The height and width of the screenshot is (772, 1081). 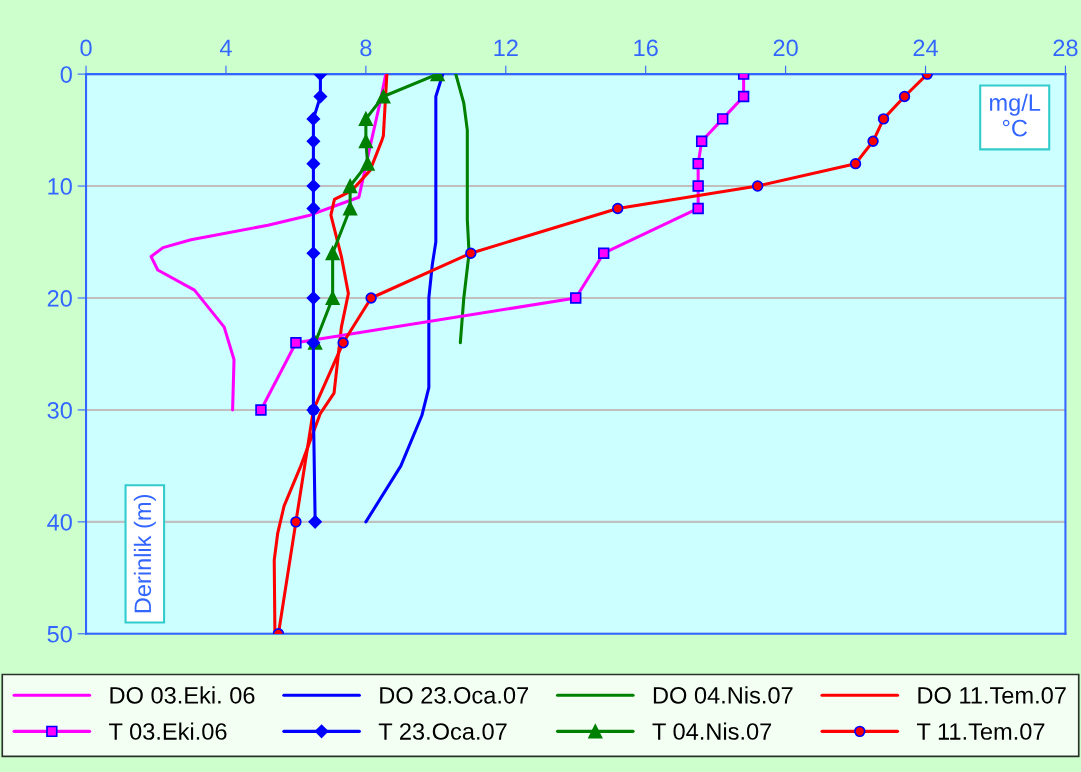 I want to click on legend-label: DO 04.Nis.07, so click(x=723, y=695).